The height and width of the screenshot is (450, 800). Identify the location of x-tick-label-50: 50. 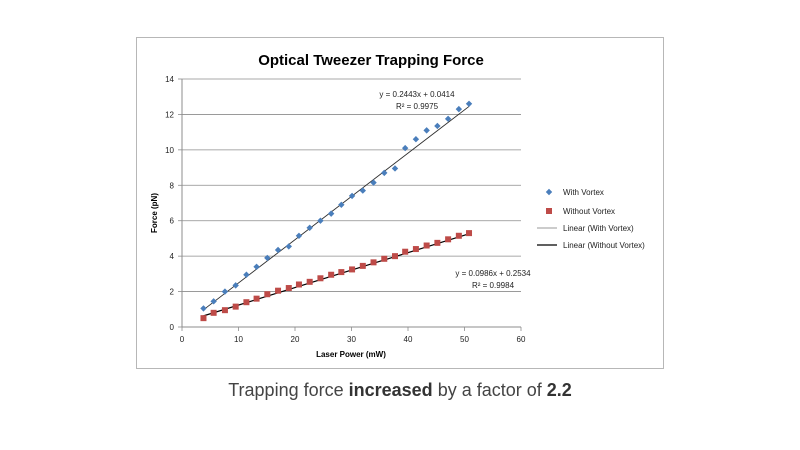
(464, 339).